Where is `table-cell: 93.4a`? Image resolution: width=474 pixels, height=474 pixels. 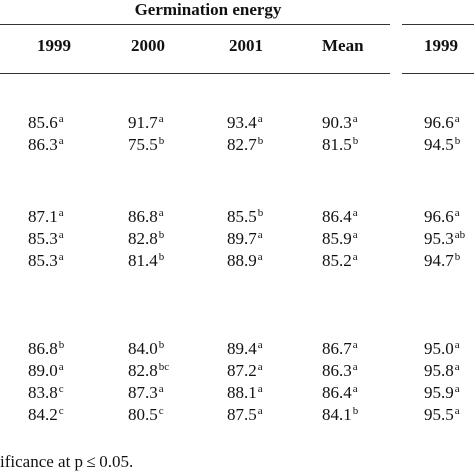 table-cell: 93.4a is located at coordinates (245, 124).